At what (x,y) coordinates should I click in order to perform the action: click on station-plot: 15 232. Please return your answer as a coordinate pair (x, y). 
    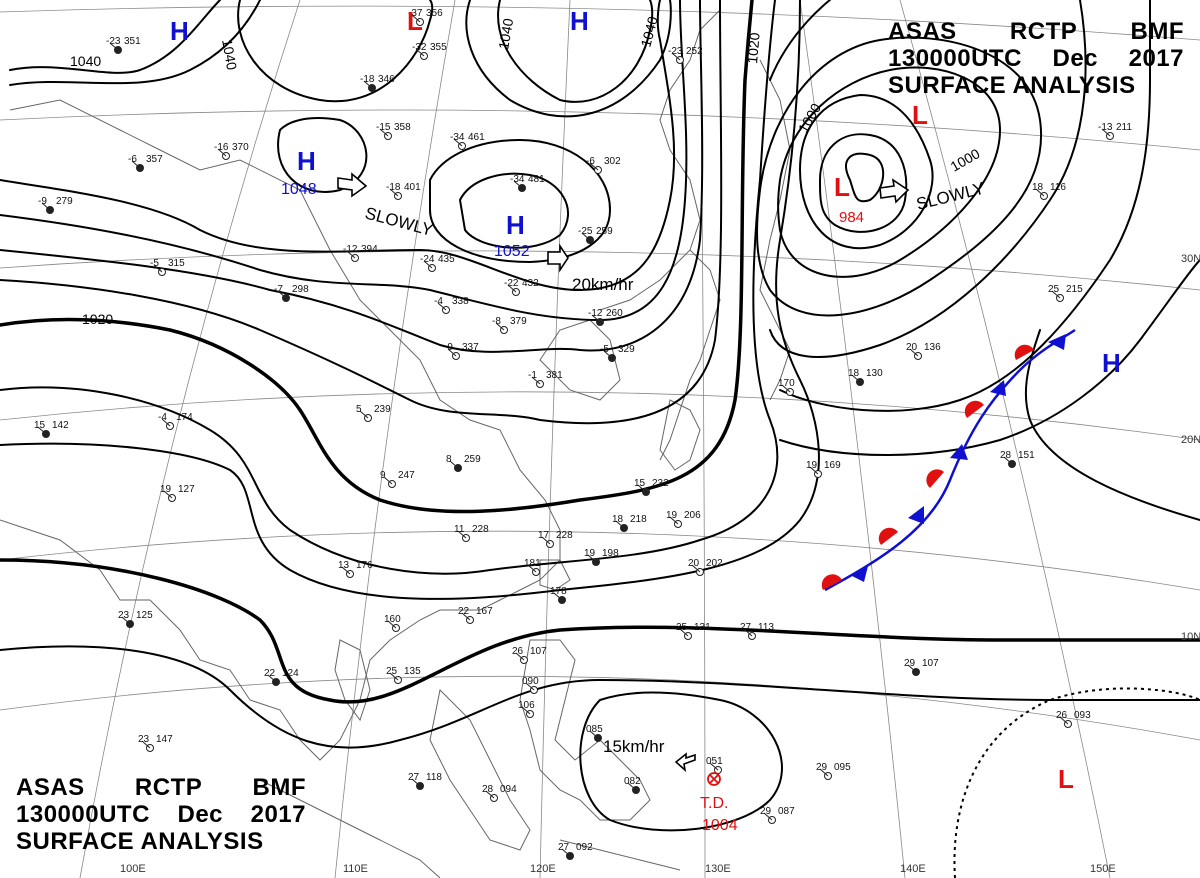
    Looking at the image, I should click on (651, 487).